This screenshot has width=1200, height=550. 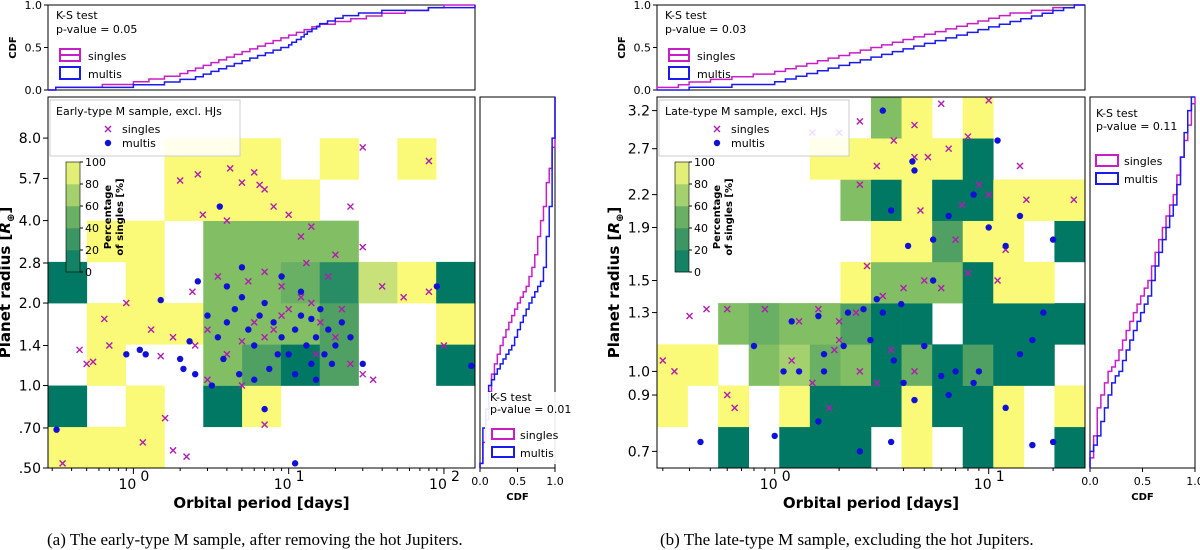 I want to click on right-cdf-multis-line, so click(x=517, y=282).